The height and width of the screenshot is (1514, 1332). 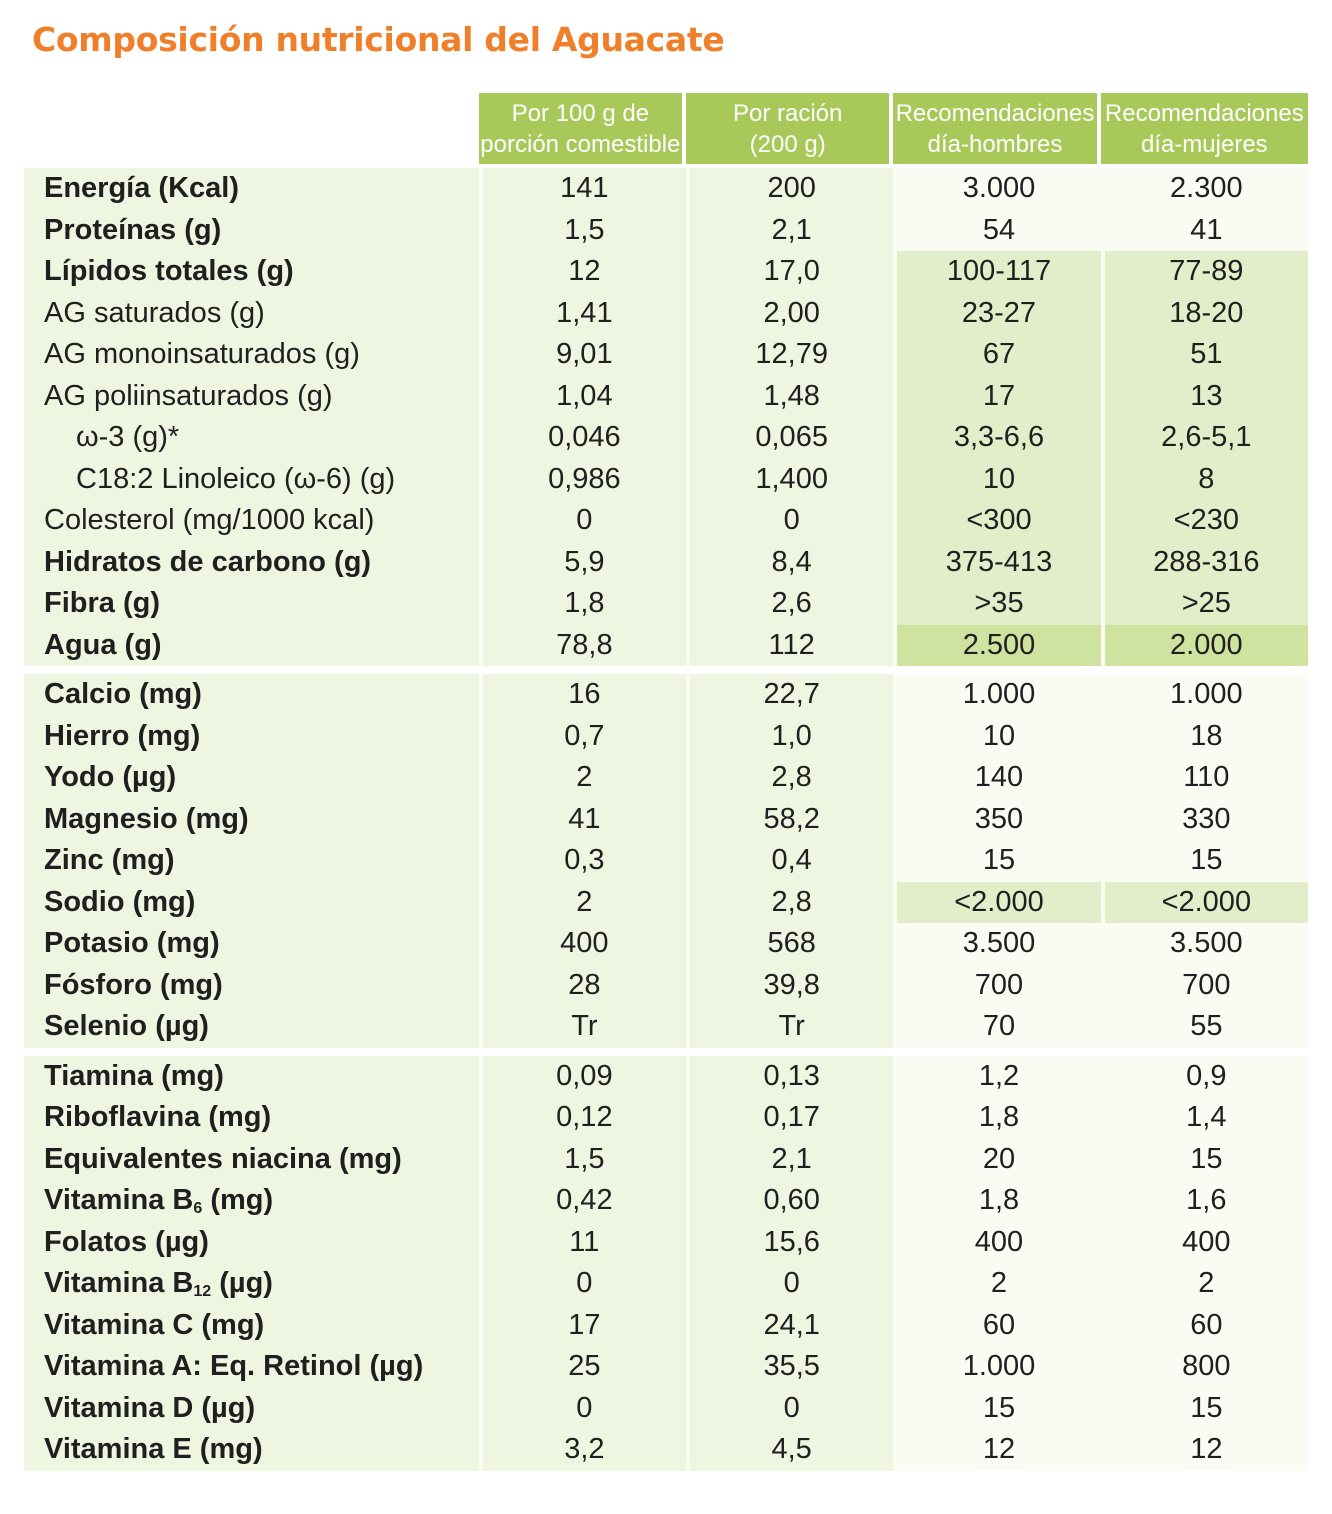 What do you see at coordinates (150, 1407) in the screenshot?
I see `nutrient-name: Vitamina D (µg)` at bounding box center [150, 1407].